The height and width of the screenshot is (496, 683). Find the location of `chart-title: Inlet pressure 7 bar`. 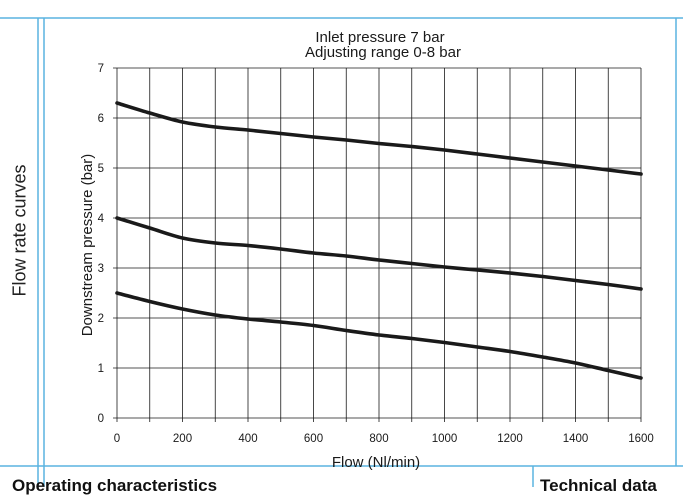

chart-title: Inlet pressure 7 bar is located at coordinates (379, 37).